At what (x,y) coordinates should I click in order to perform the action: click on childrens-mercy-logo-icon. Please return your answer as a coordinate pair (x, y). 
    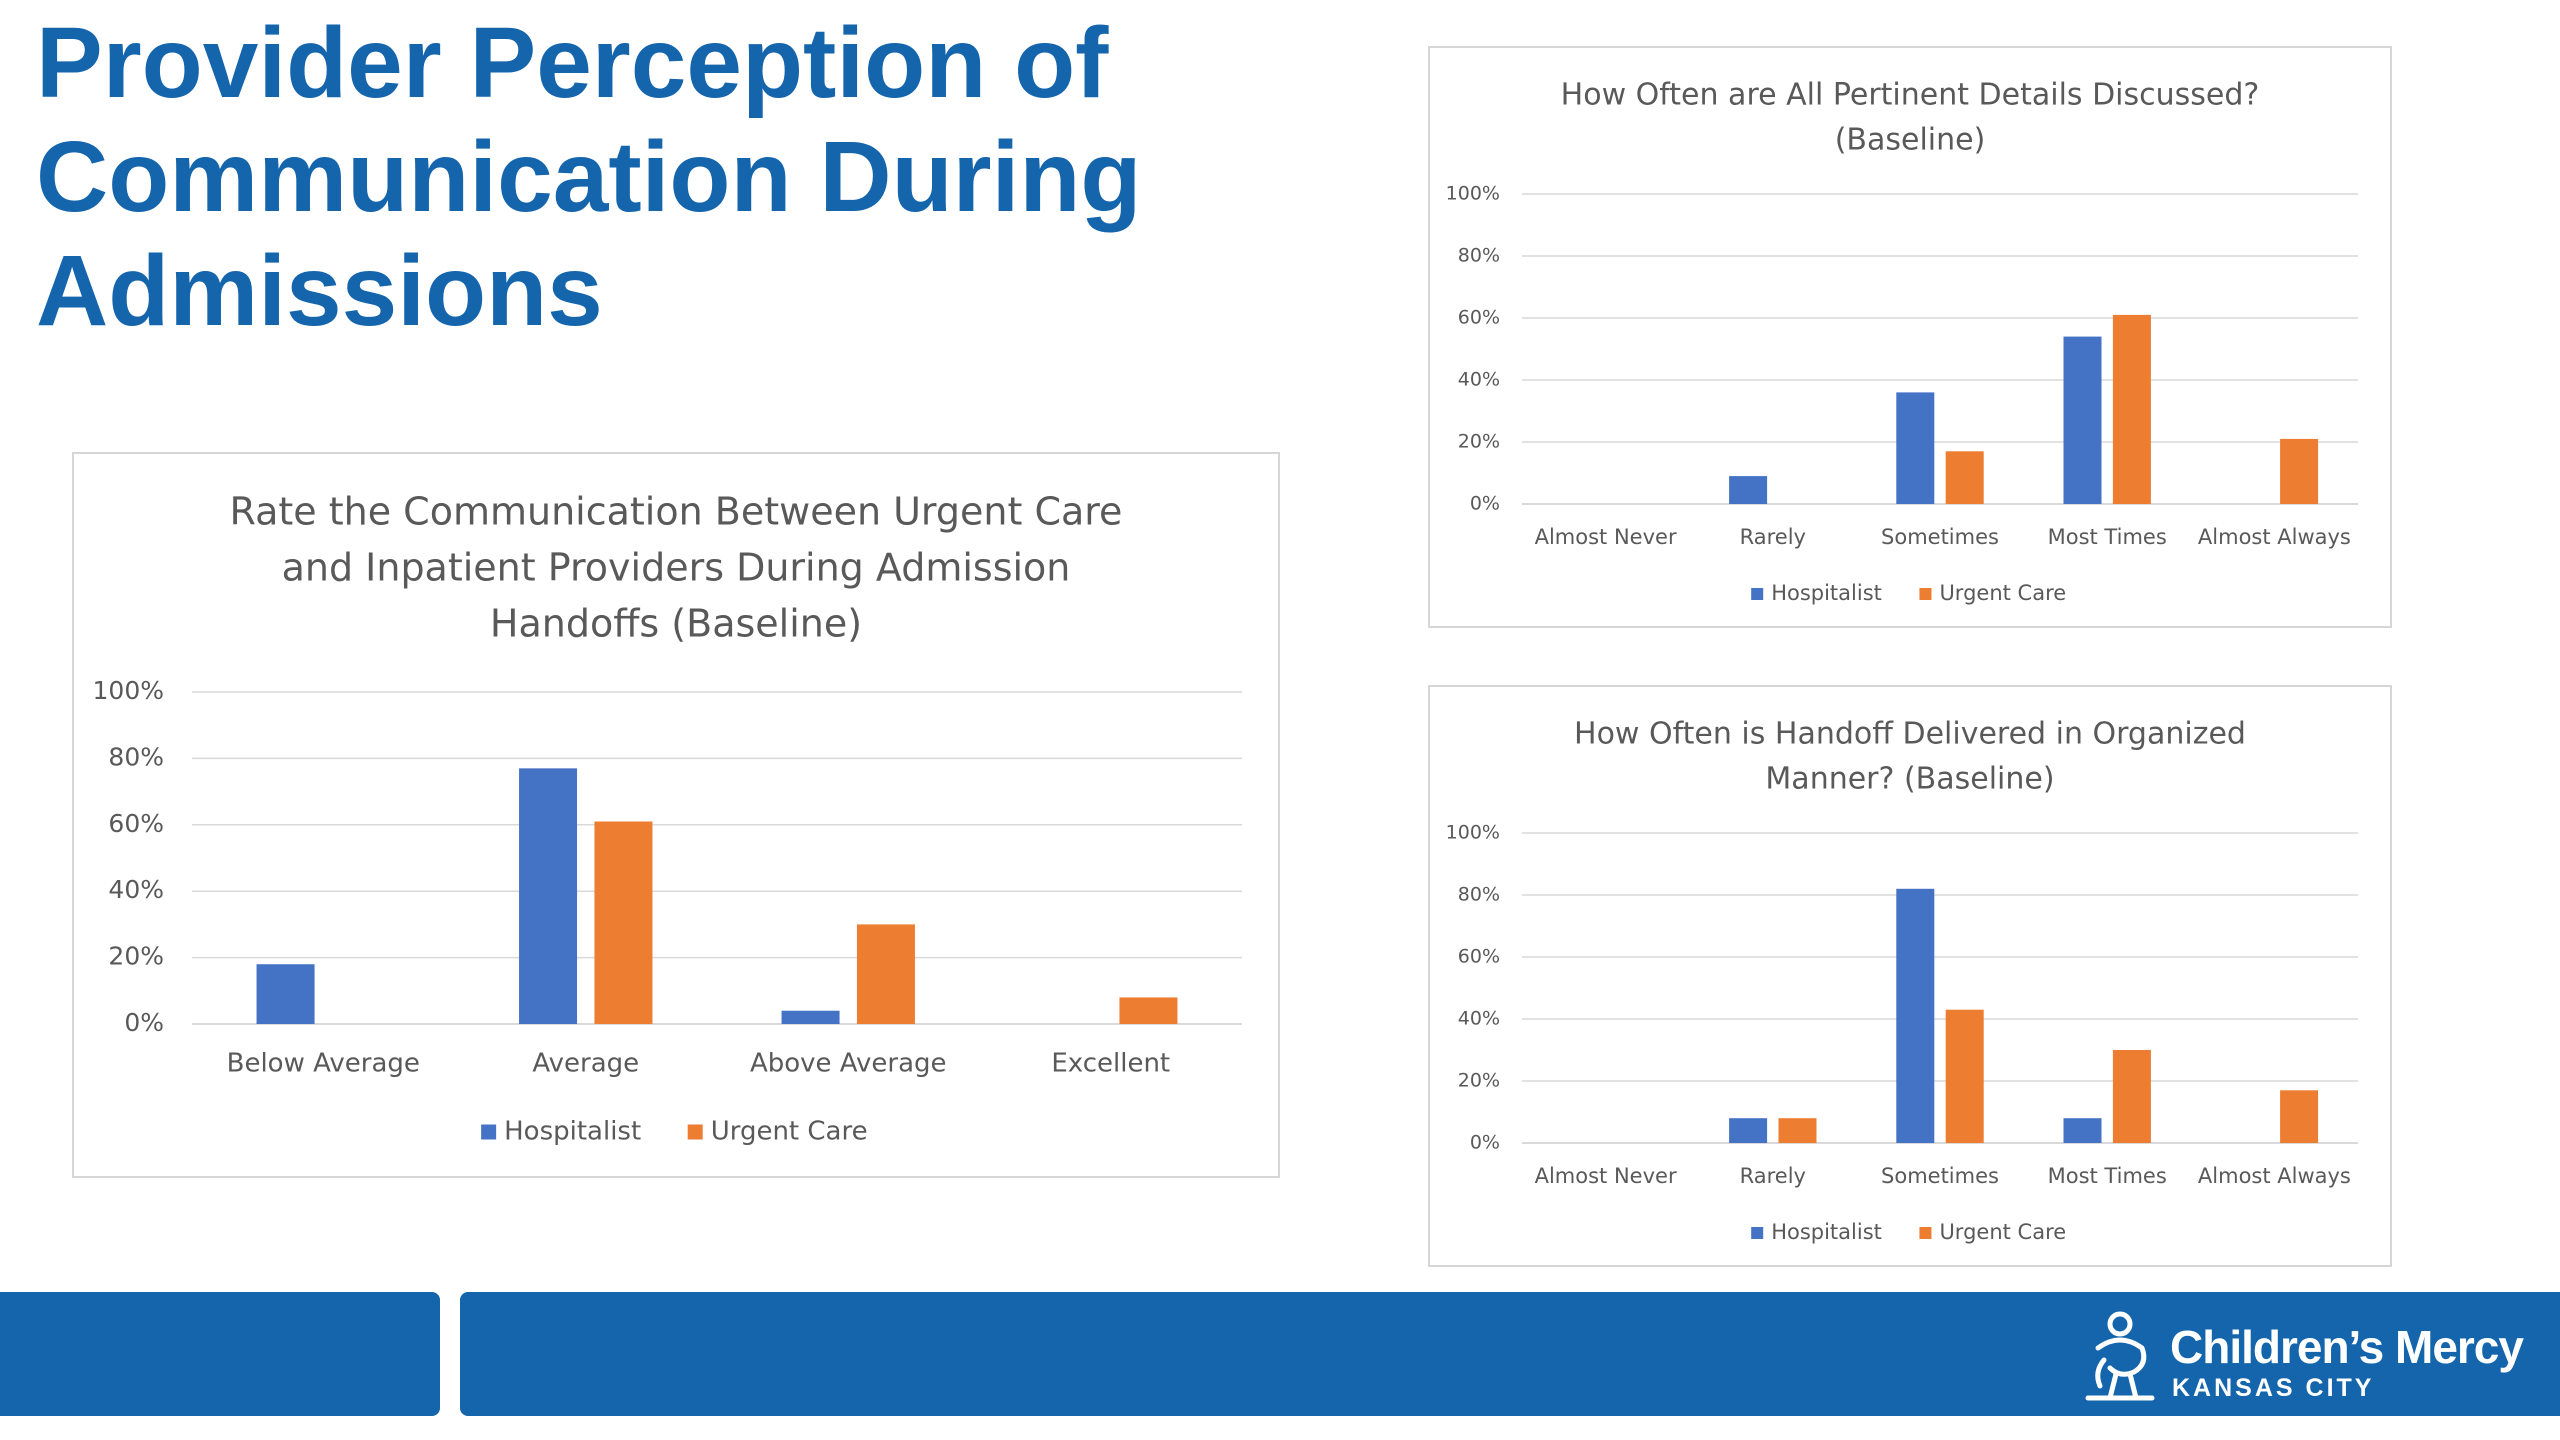
    Looking at the image, I should click on (2120, 1356).